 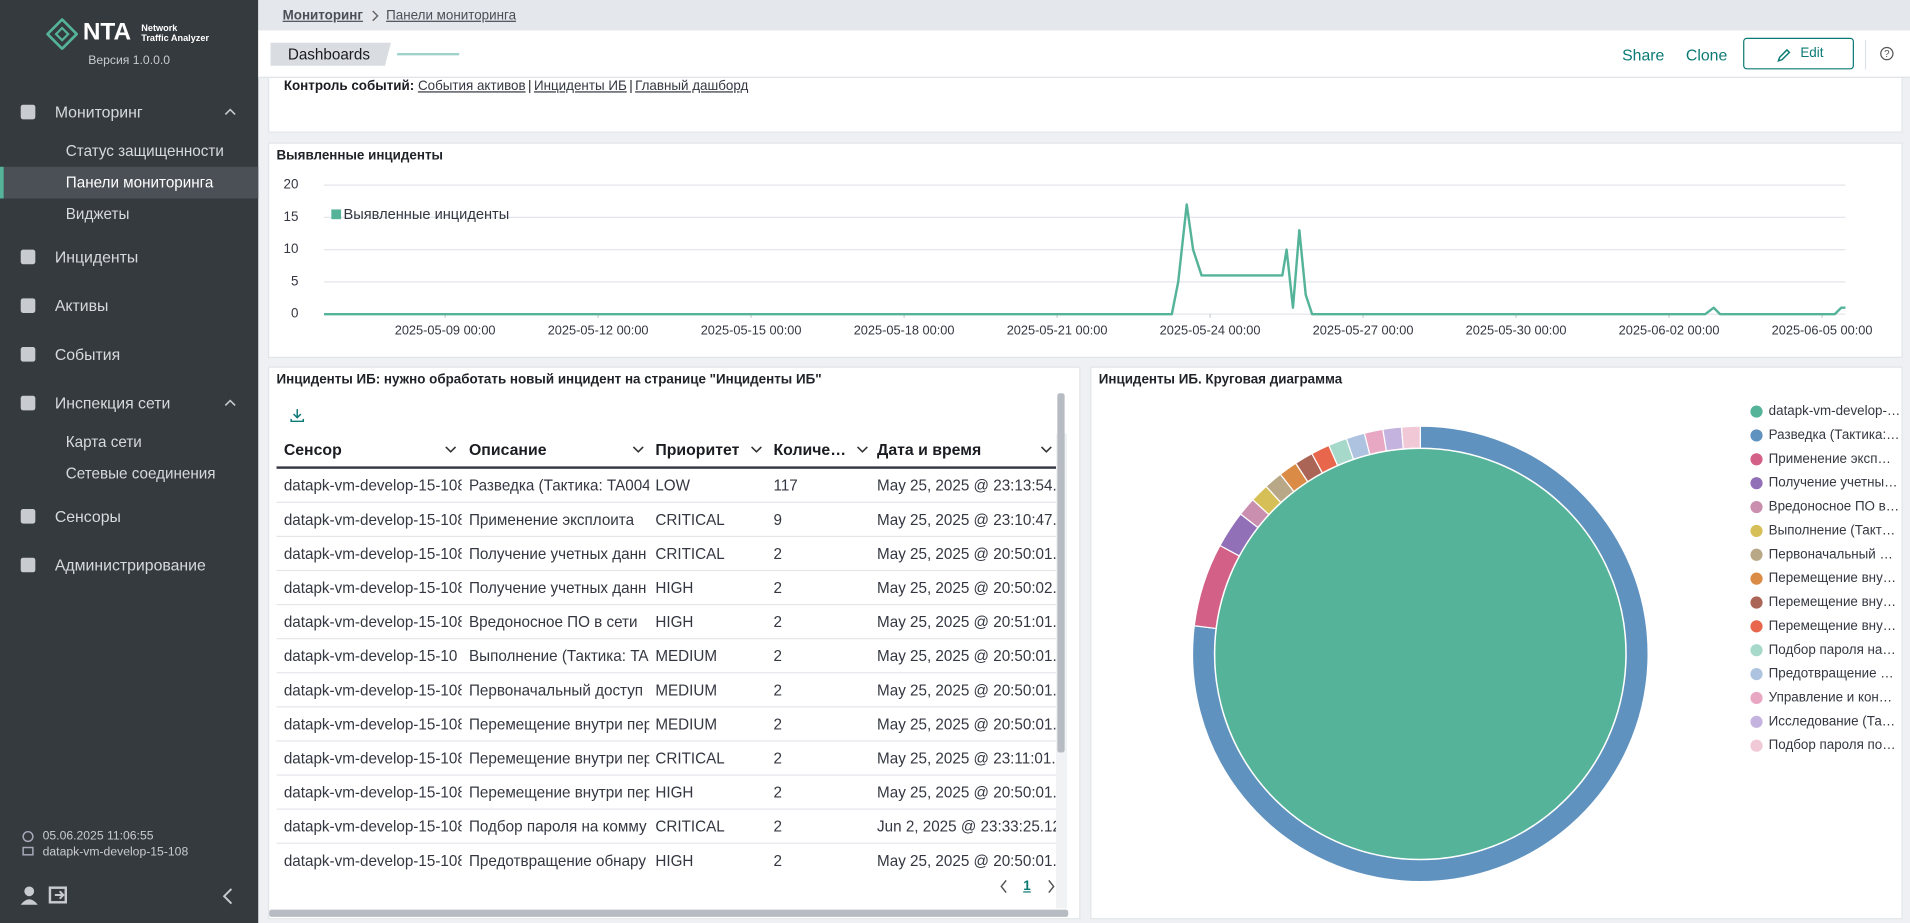 I want to click on datetime: 05.06.2025 11:06:55, so click(x=98, y=836).